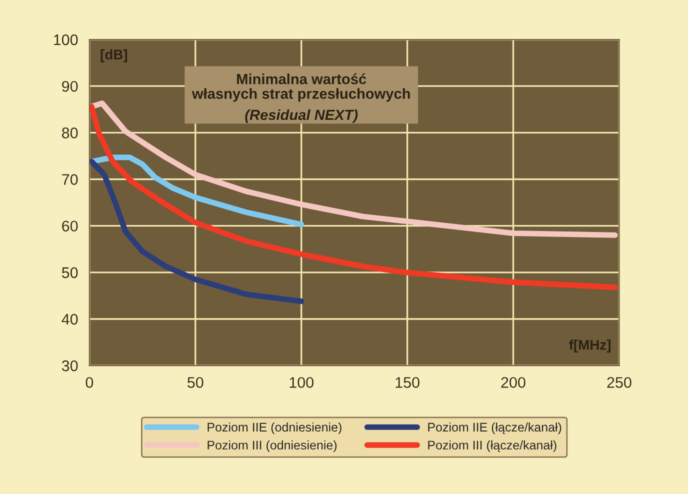  What do you see at coordinates (272, 446) in the screenshot?
I see `legend-label: Poziom III (odniesienie)` at bounding box center [272, 446].